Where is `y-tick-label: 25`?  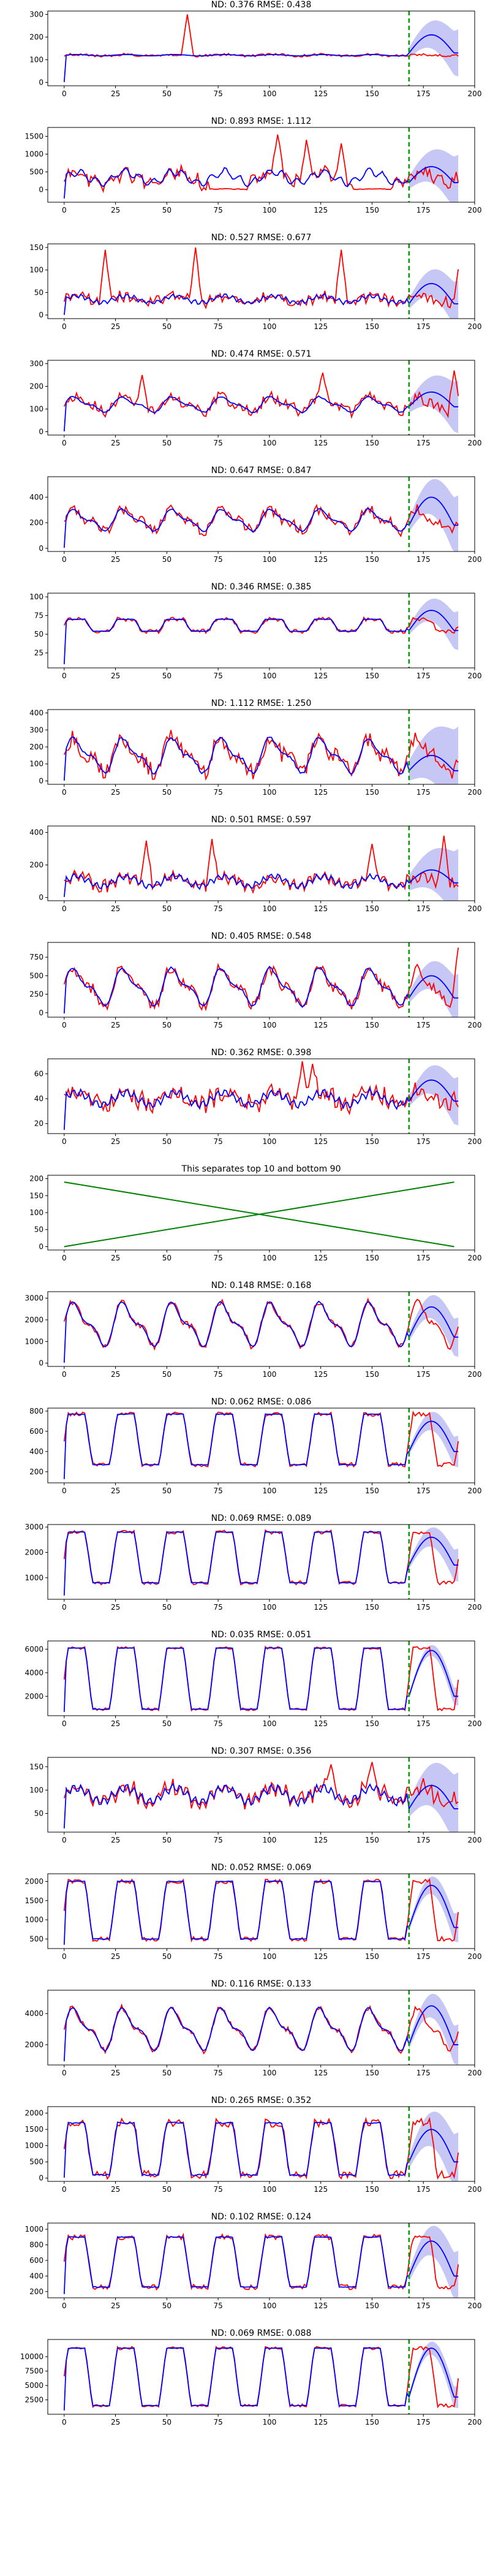 y-tick-label: 25 is located at coordinates (39, 653).